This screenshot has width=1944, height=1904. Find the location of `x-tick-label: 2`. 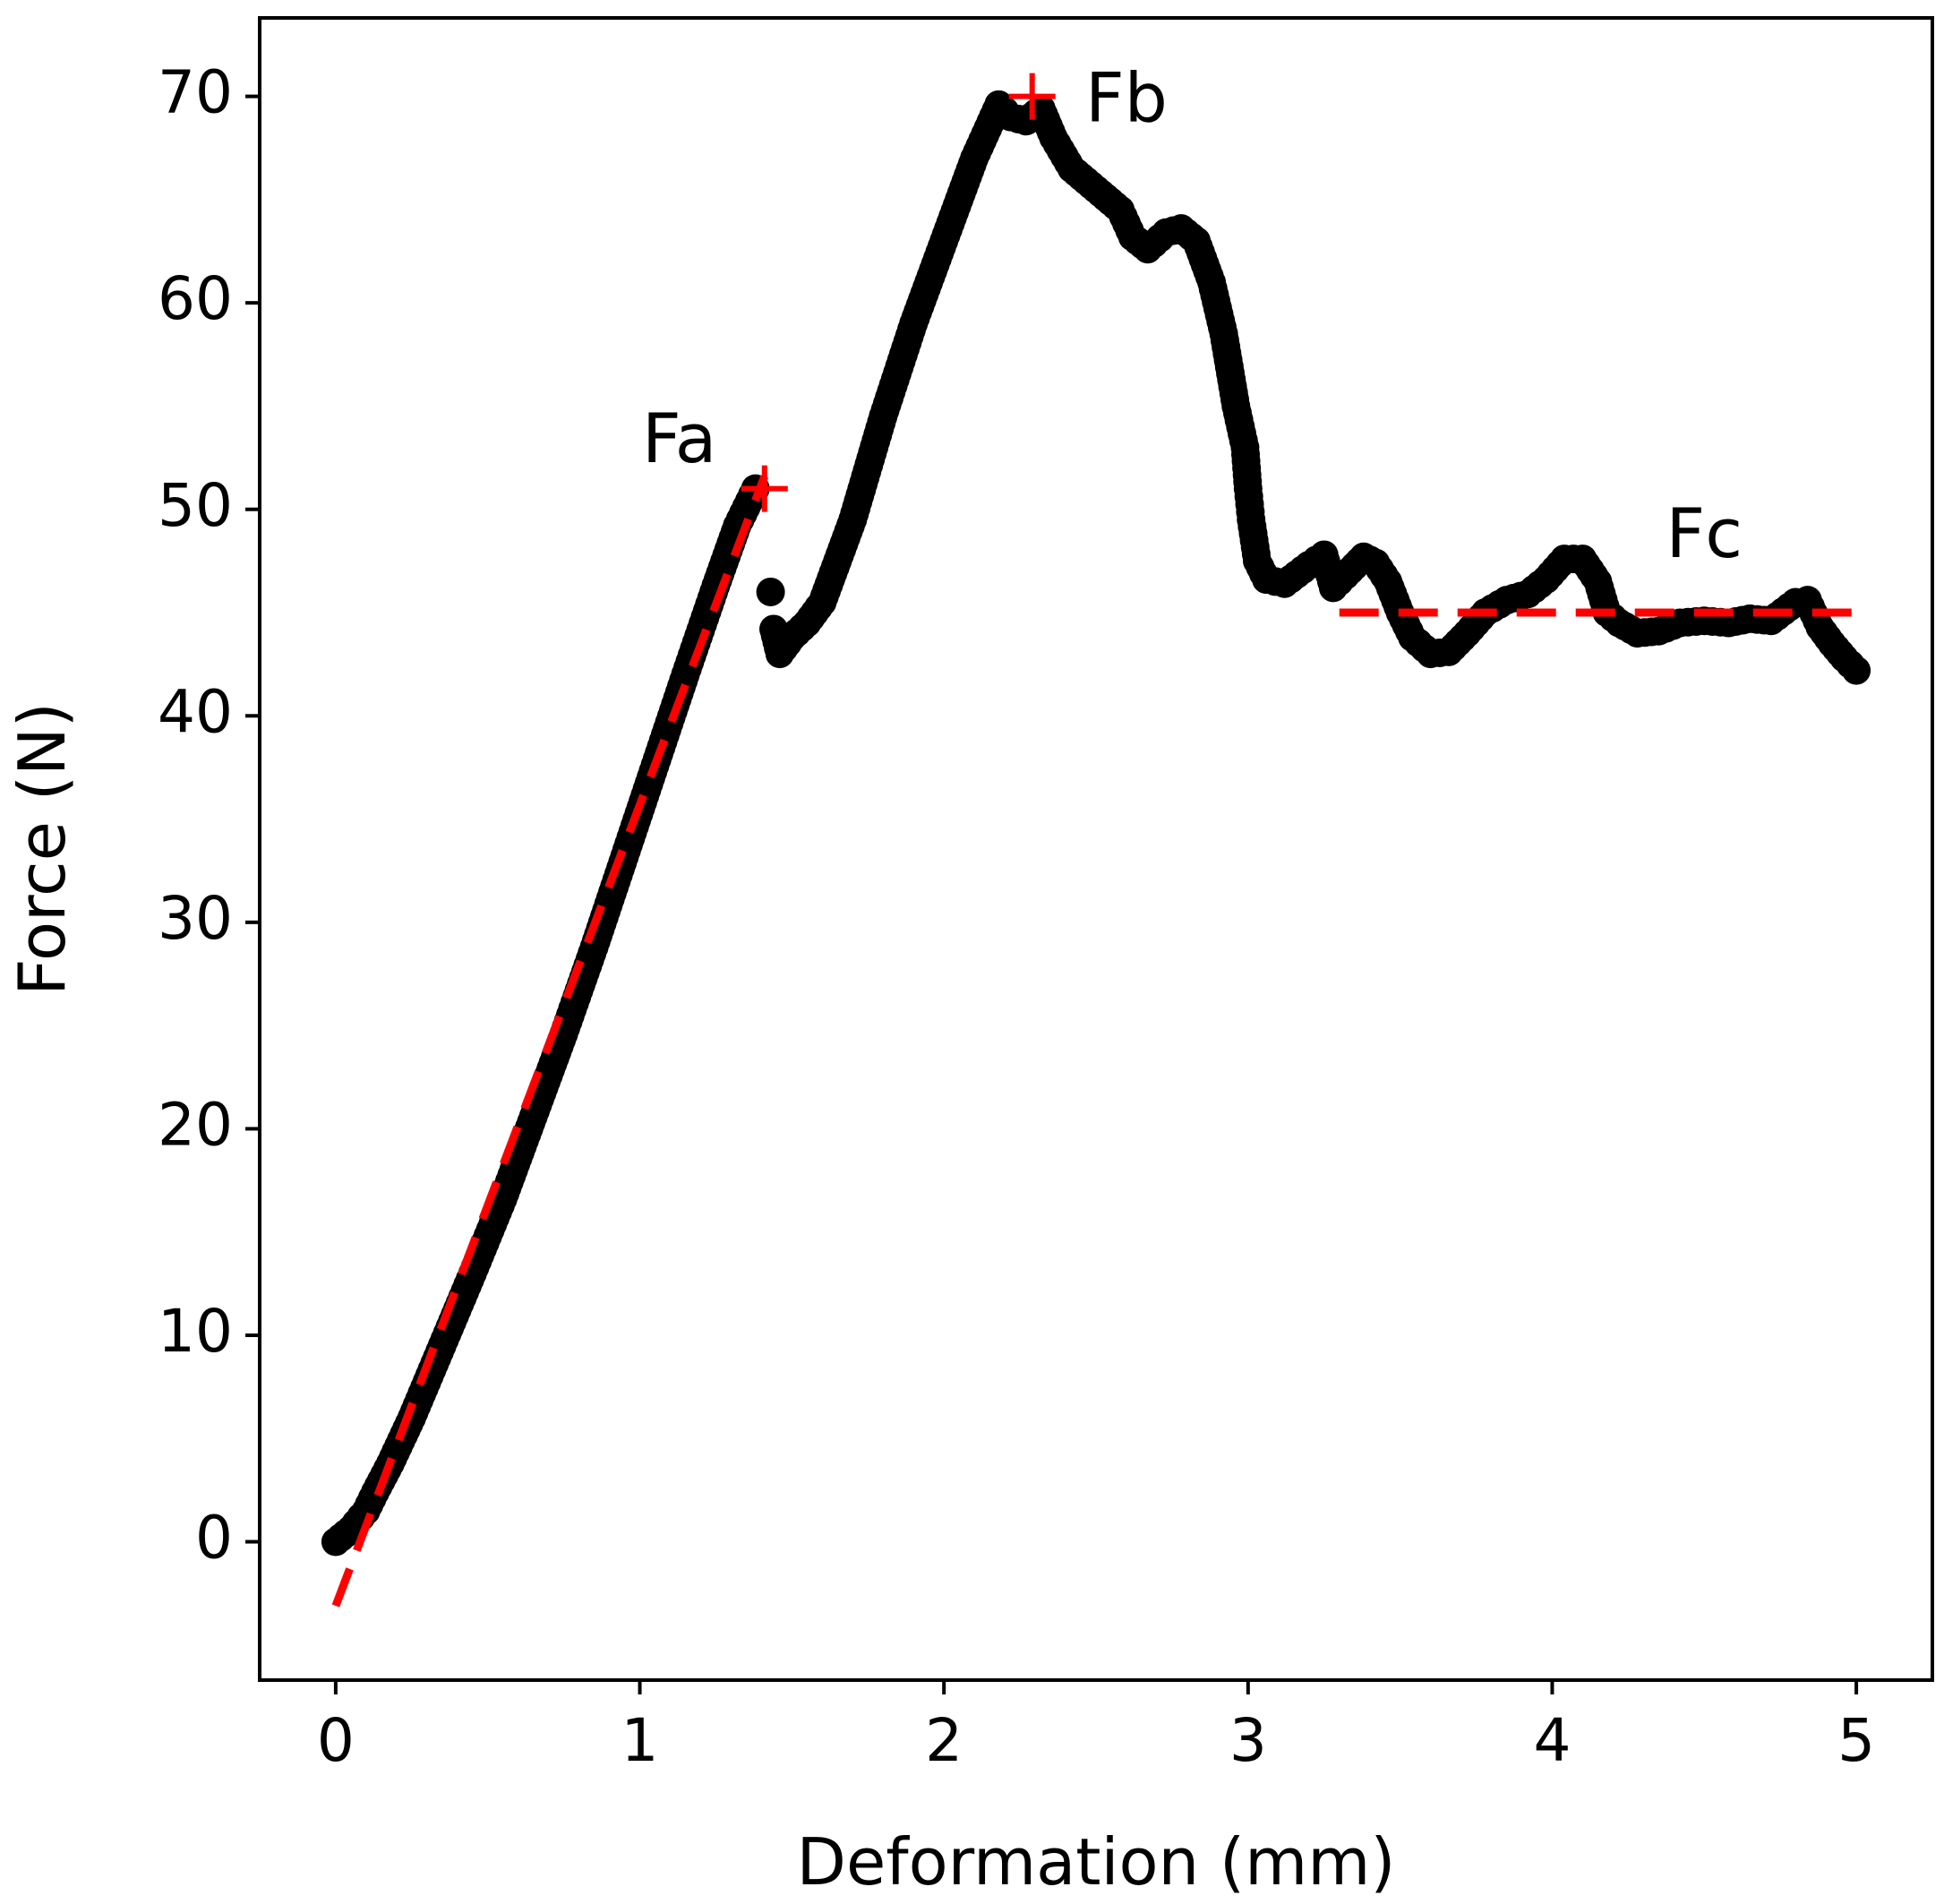

x-tick-label: 2 is located at coordinates (944, 1741).